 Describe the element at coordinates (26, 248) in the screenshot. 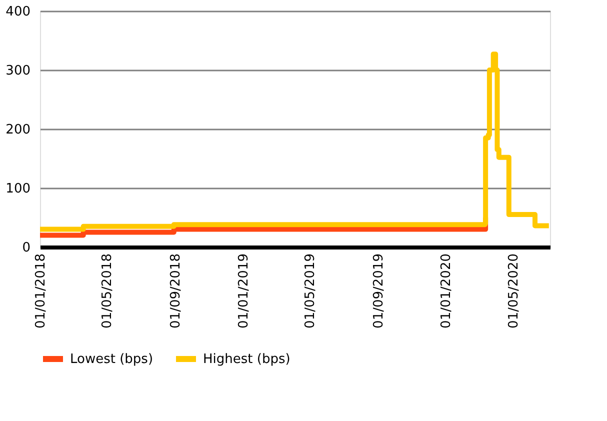

I see `y-tick-label: 0` at that location.